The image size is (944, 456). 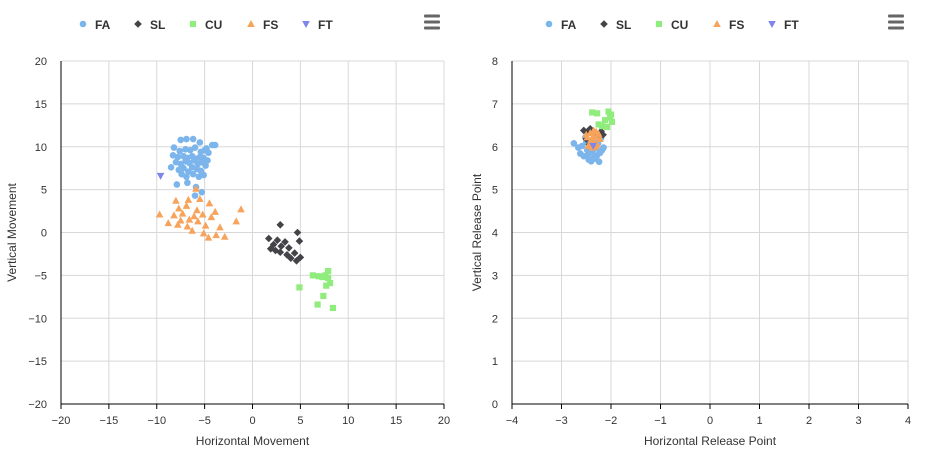 What do you see at coordinates (325, 25) in the screenshot?
I see `legend-label: FT` at bounding box center [325, 25].